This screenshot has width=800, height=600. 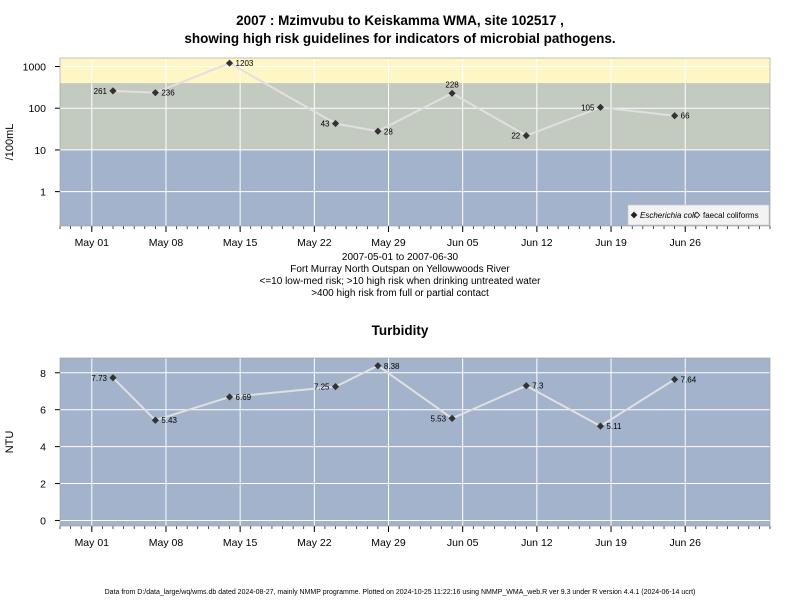 I want to click on legend-open-diamond-icon, so click(x=697, y=215).